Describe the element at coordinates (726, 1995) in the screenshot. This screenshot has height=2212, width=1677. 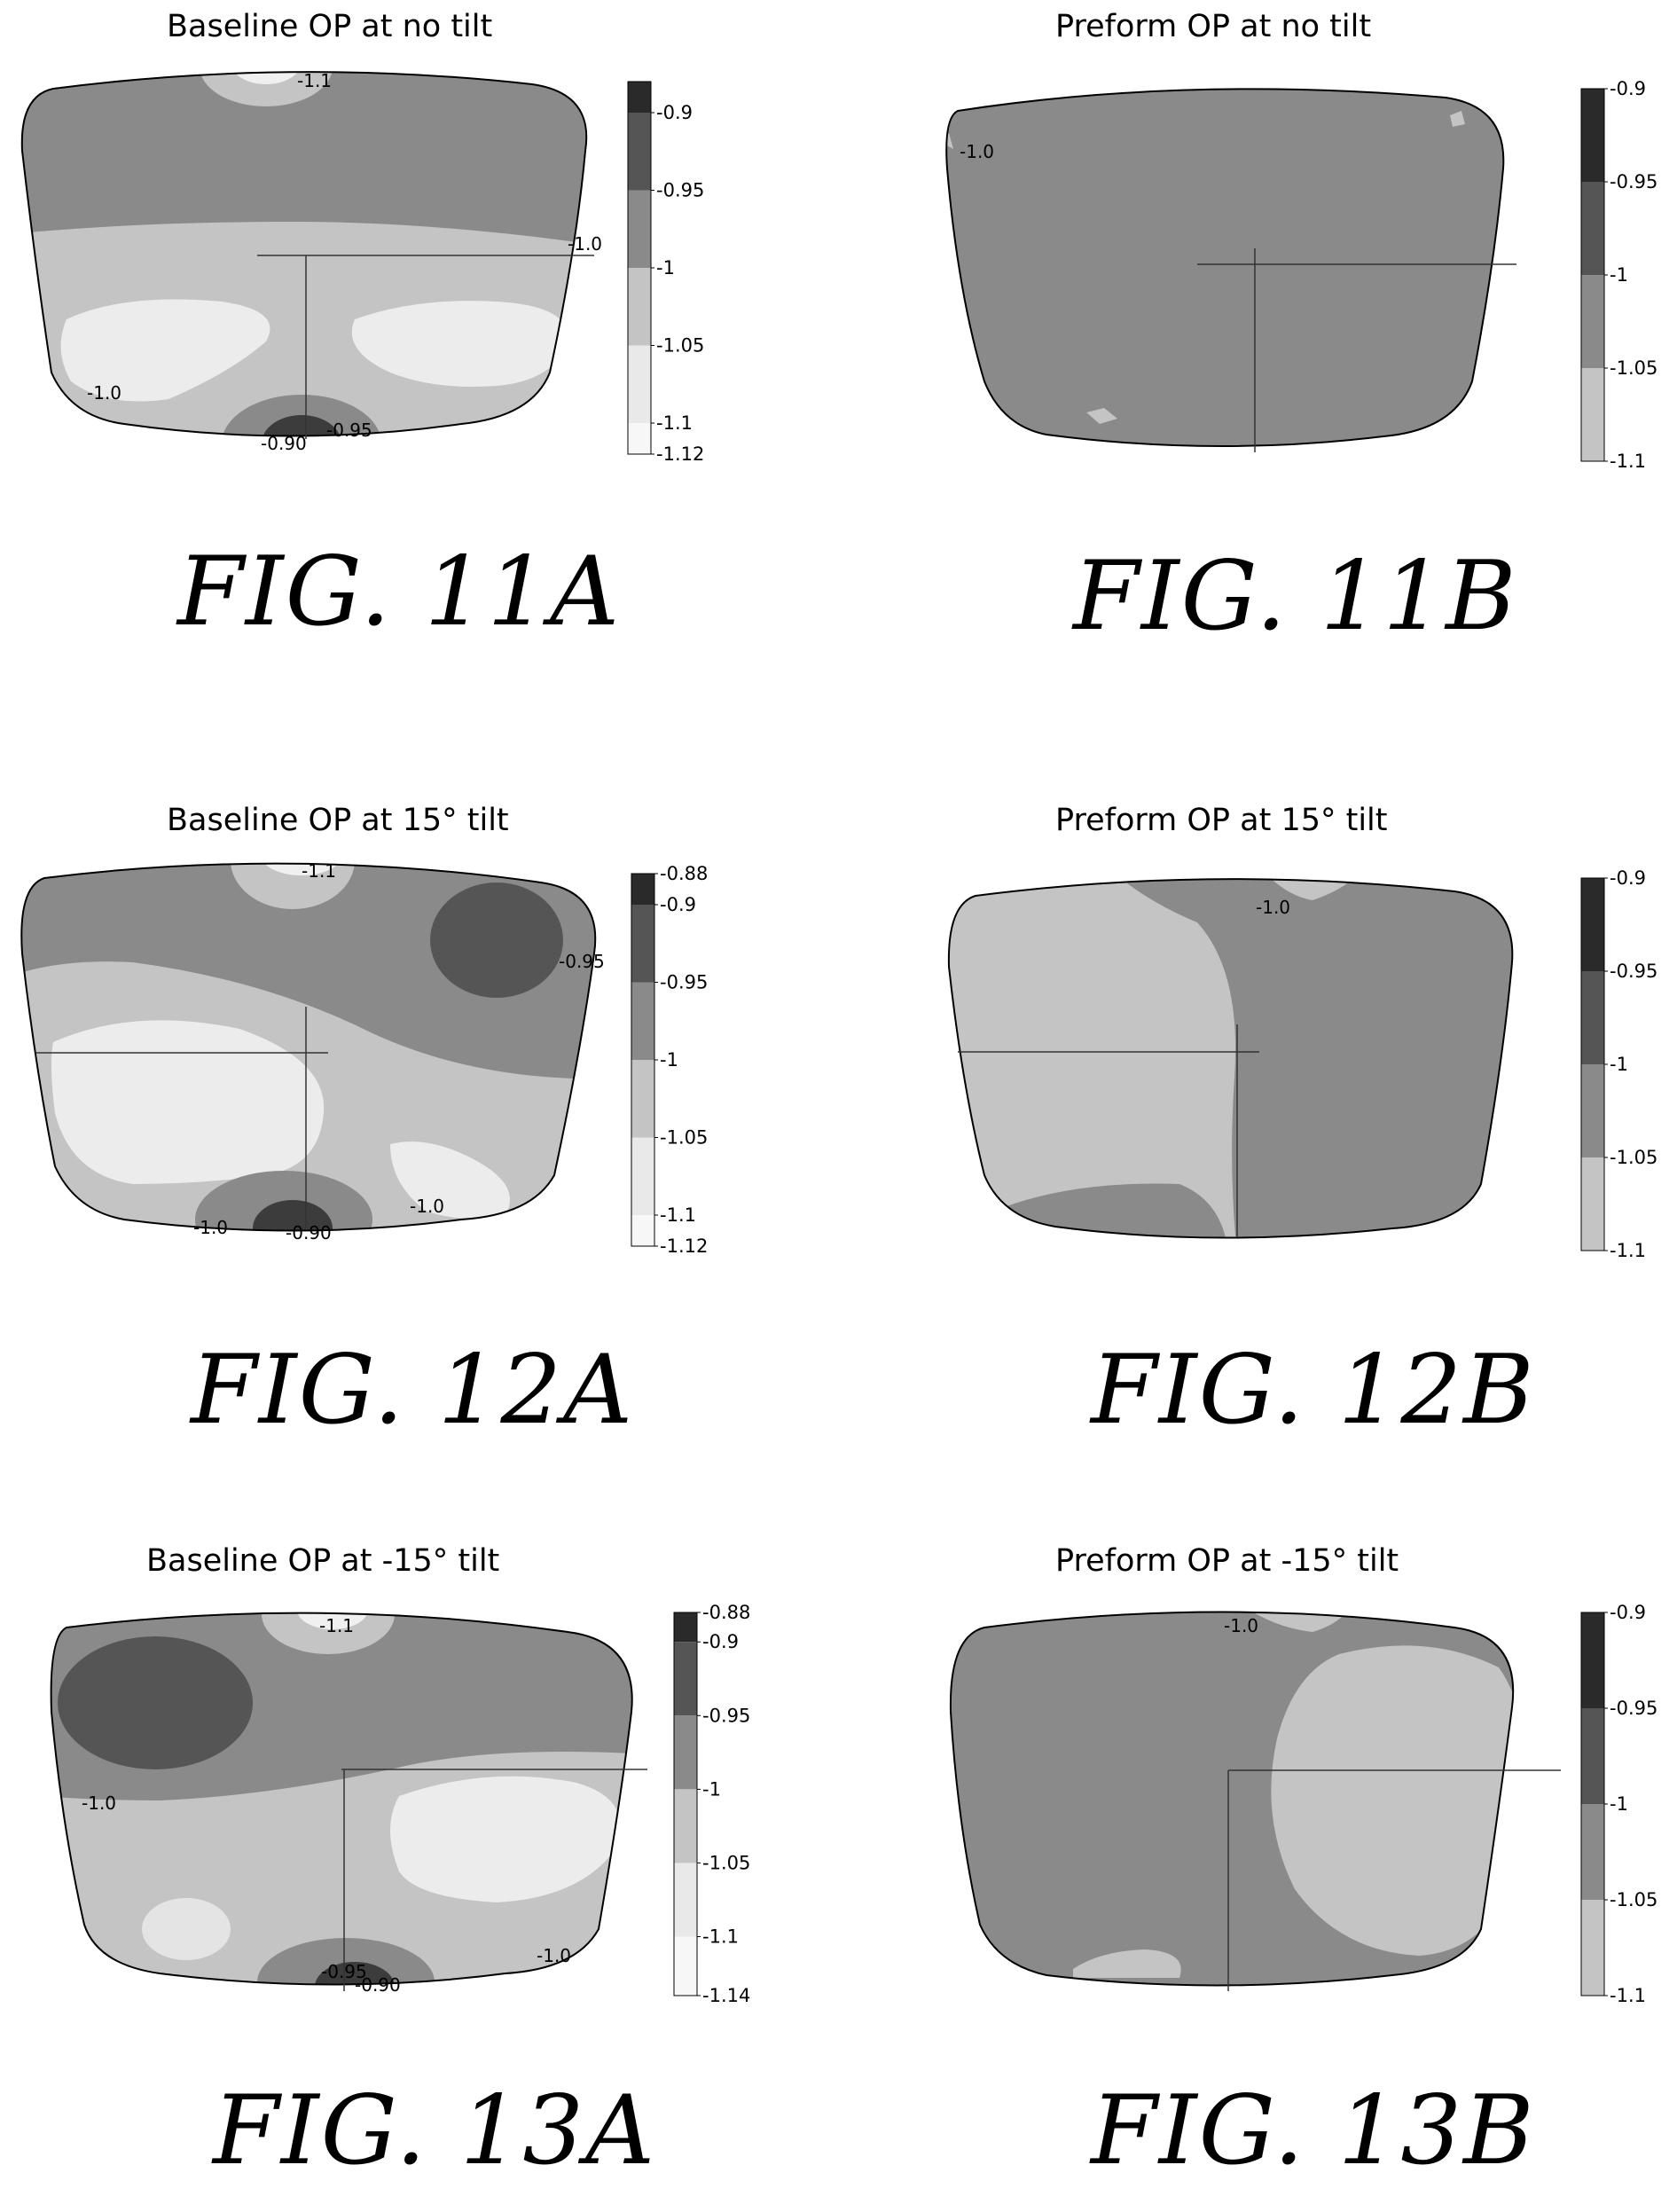
I see `colorbar-tick-label: -1.14` at that location.